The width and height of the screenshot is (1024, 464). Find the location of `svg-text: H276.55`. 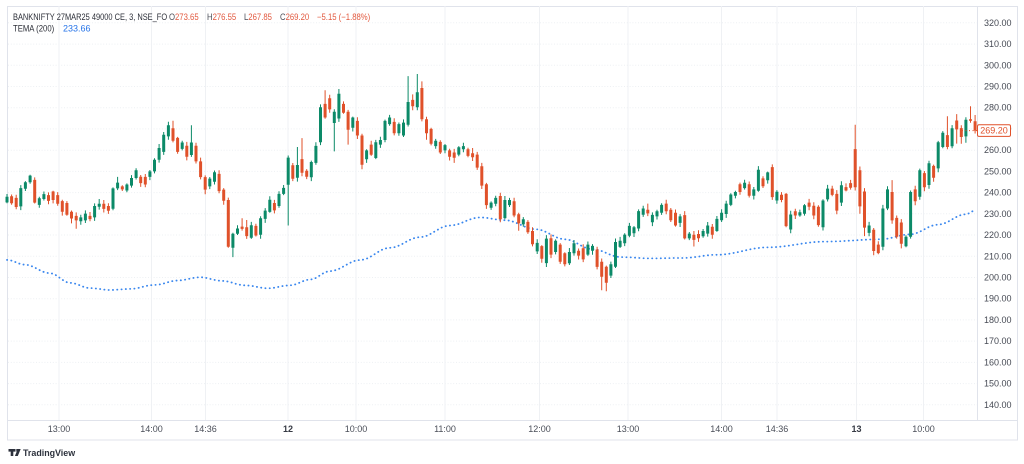

svg-text: H276.55 is located at coordinates (222, 16).